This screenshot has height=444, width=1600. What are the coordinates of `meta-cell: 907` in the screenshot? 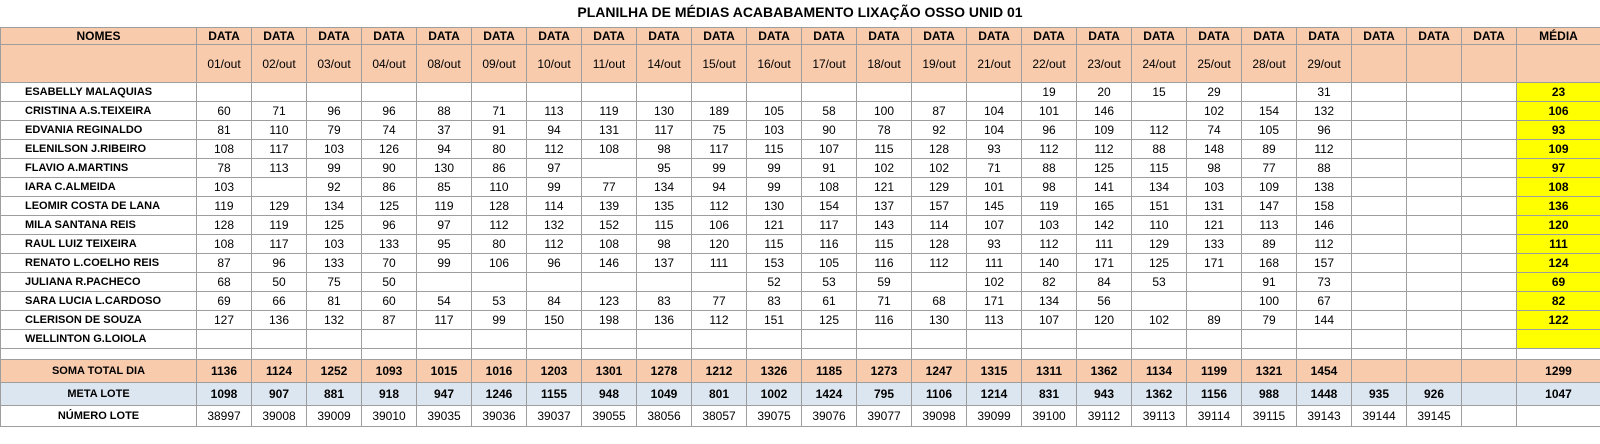 It's located at (279, 394).